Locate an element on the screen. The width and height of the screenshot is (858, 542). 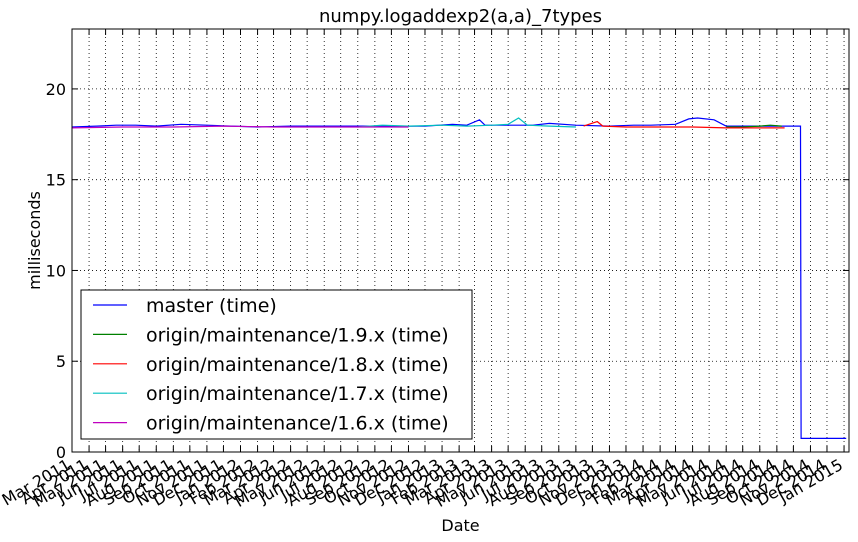
y-tick-label: 20 is located at coordinates (56, 89).